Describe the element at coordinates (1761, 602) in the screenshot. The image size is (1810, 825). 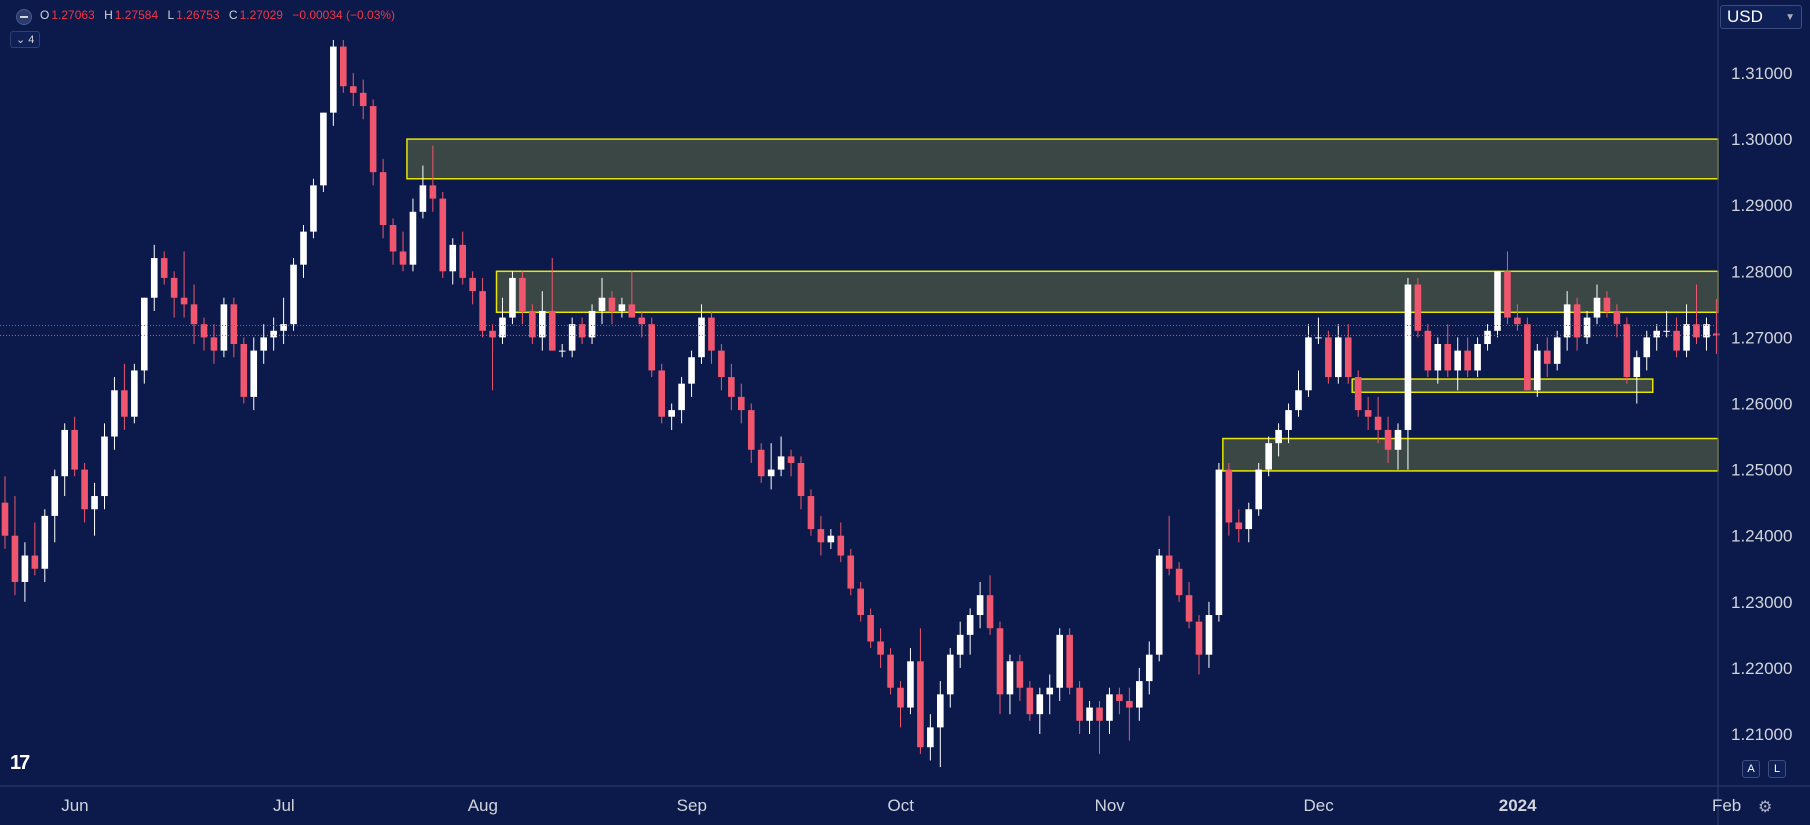
I see `y-tick-label: 1.23000` at that location.